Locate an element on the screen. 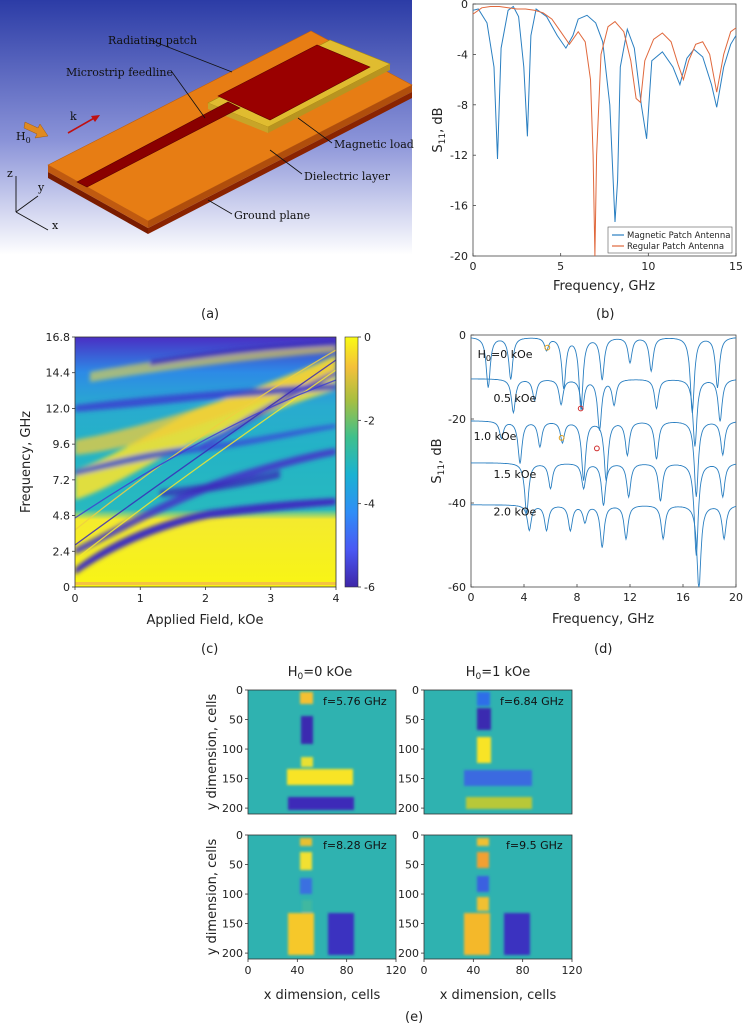 The image size is (745, 1024). svg-text: H0 is located at coordinates (23, 137).